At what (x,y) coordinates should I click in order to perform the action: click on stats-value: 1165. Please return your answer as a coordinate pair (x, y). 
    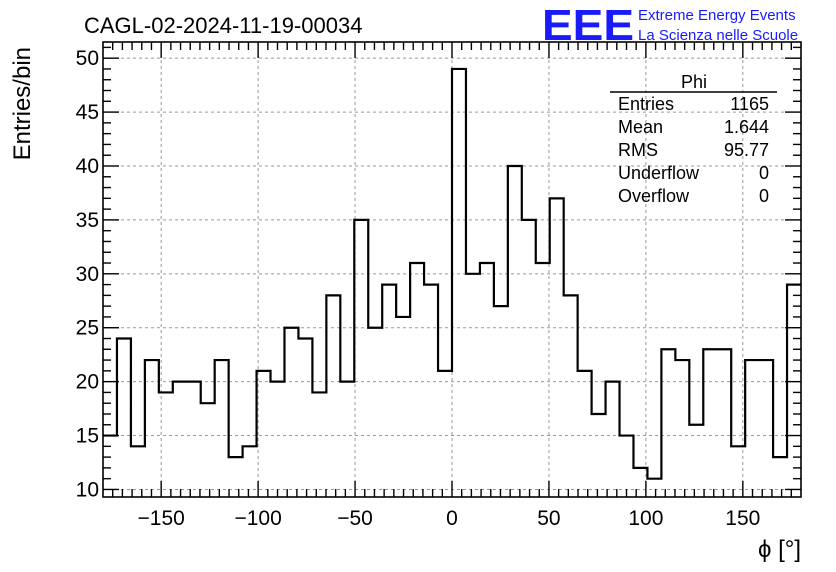
    Looking at the image, I should click on (749, 104).